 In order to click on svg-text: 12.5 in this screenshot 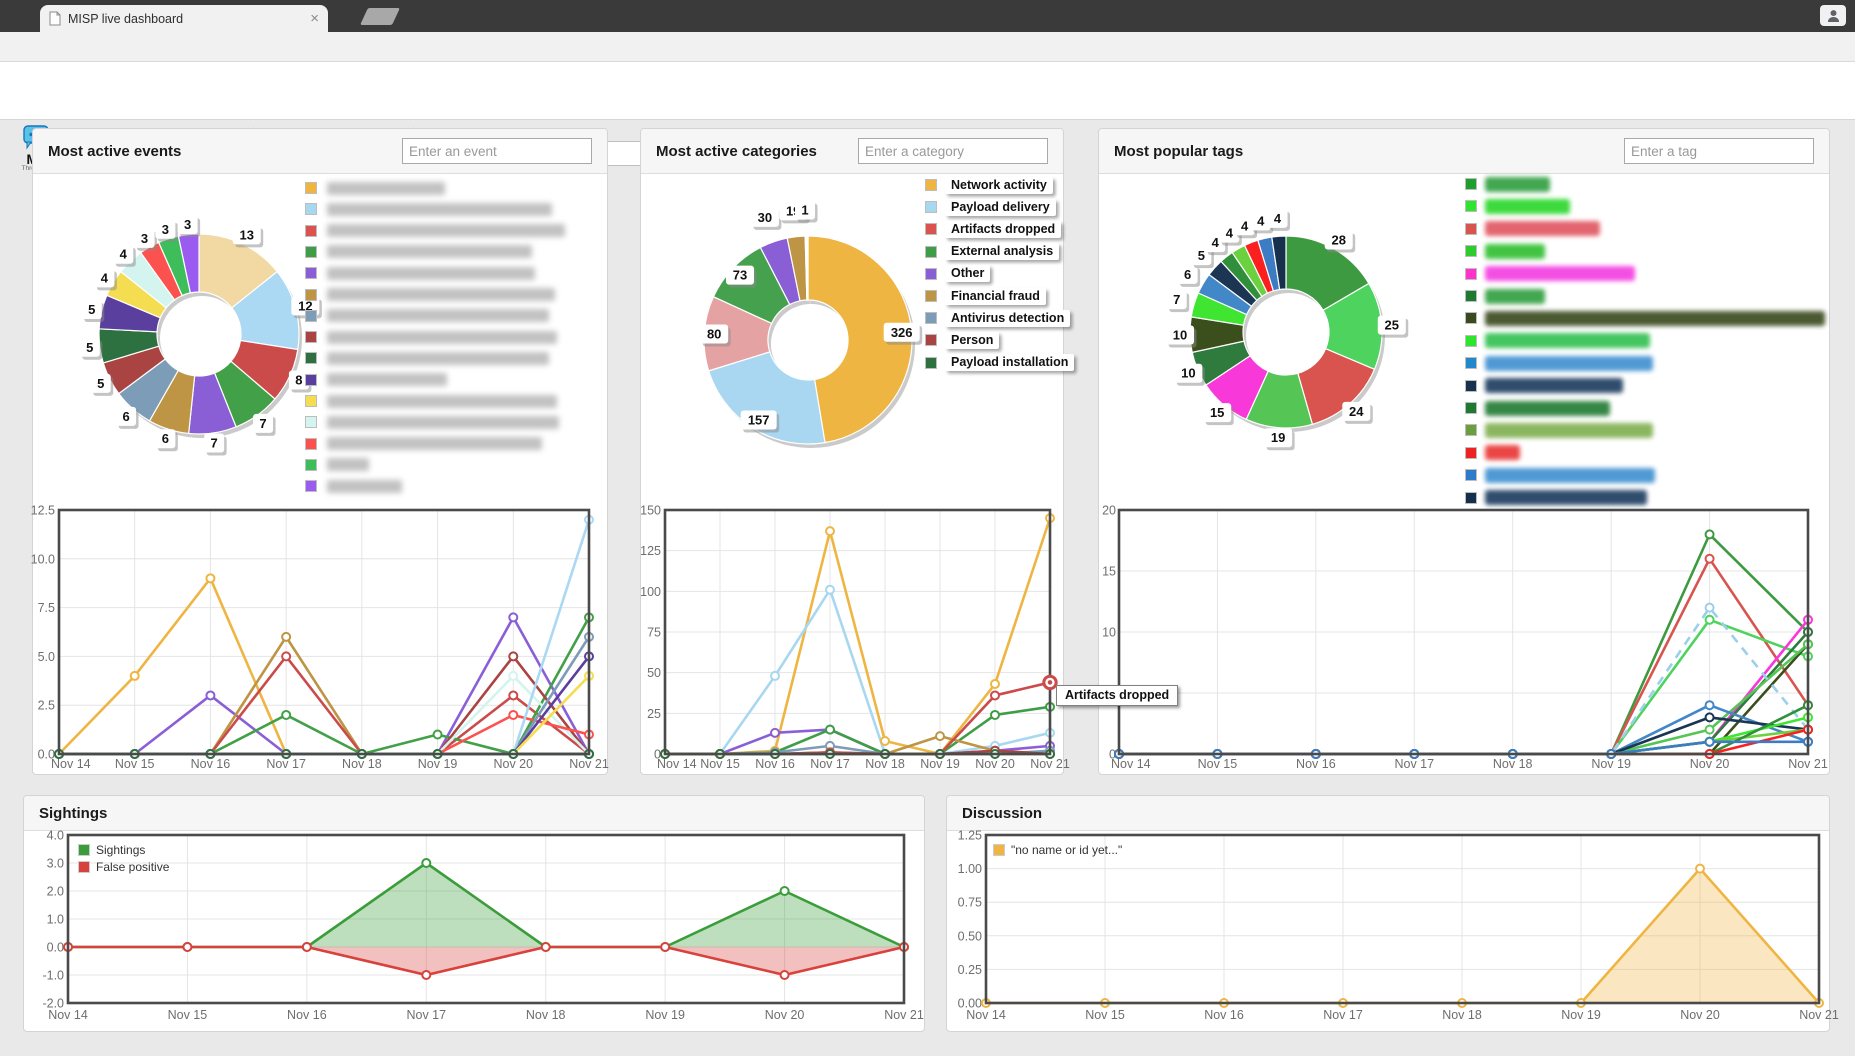, I will do `click(43, 511)`.